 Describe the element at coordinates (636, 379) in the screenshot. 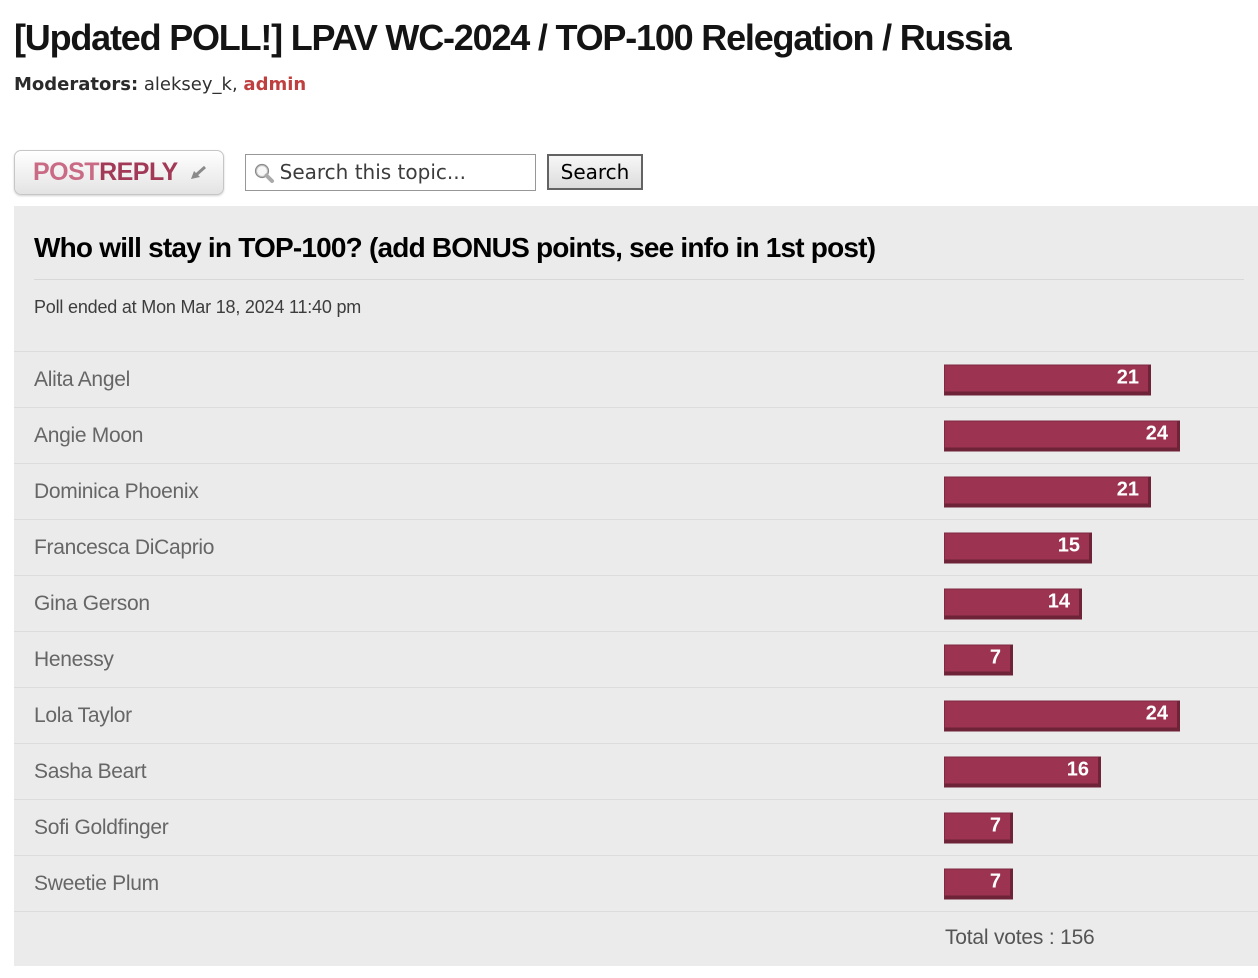

I see `poll-option-row: Alita Angel 21` at that location.